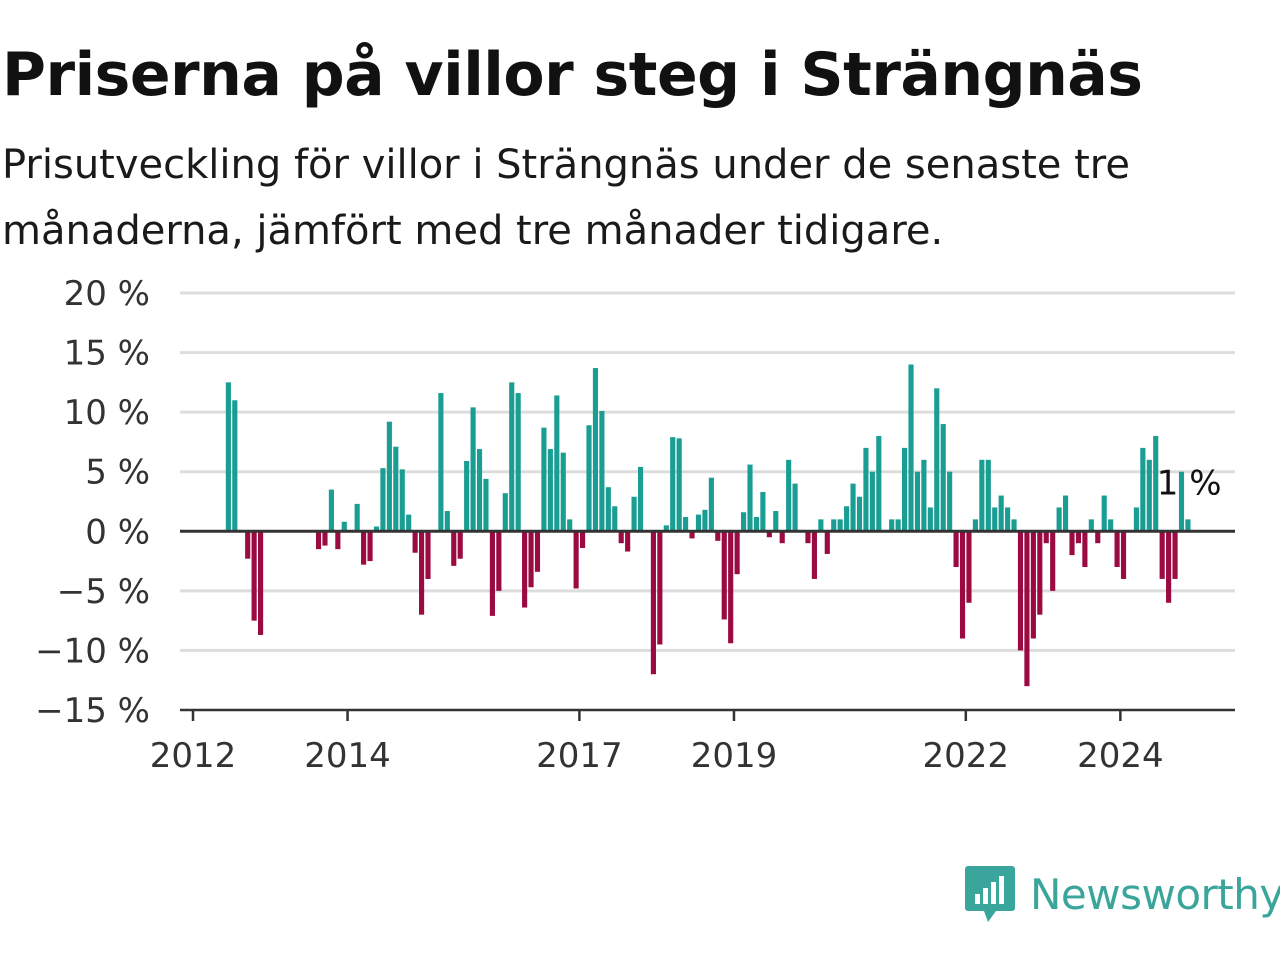 This screenshot has width=1280, height=960. I want to click on x-tick-label: 2014, so click(347, 756).